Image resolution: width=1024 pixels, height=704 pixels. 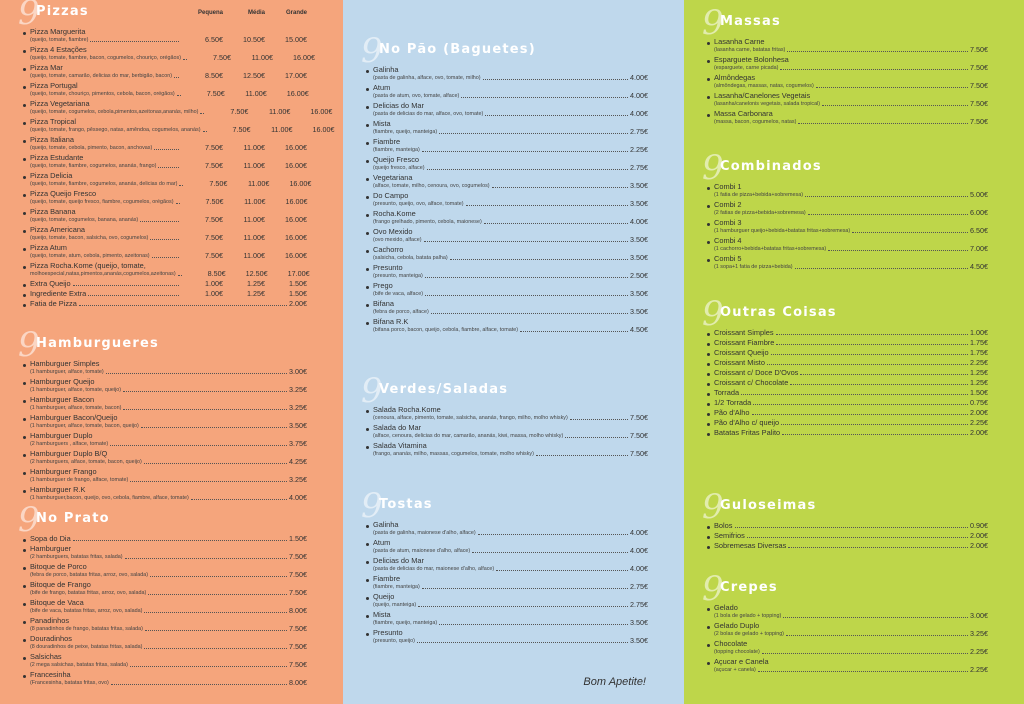 I want to click on size-header-medium: Média, so click(x=256, y=13).